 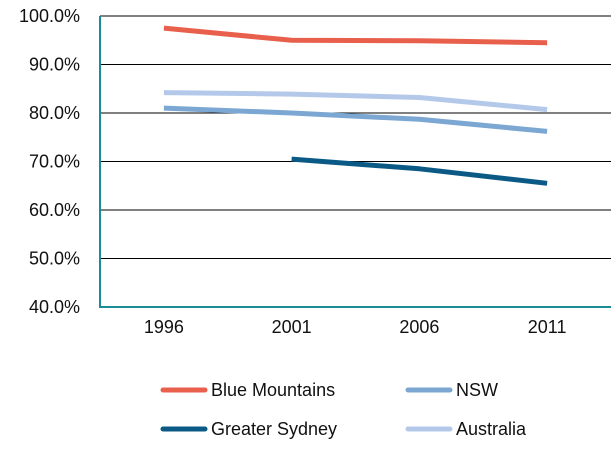 I want to click on x-tick-label: 2006, so click(x=419, y=327).